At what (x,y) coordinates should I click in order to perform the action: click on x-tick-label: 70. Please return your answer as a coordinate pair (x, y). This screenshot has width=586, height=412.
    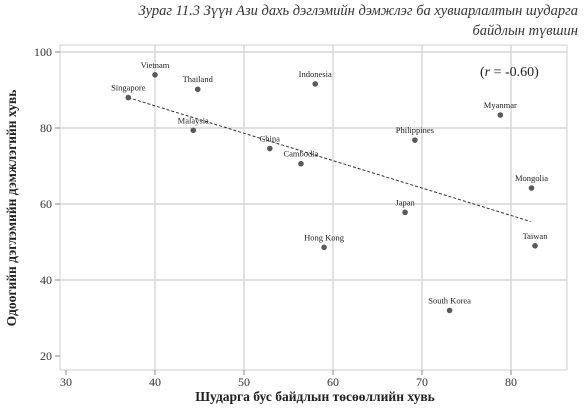
    Looking at the image, I should click on (422, 382).